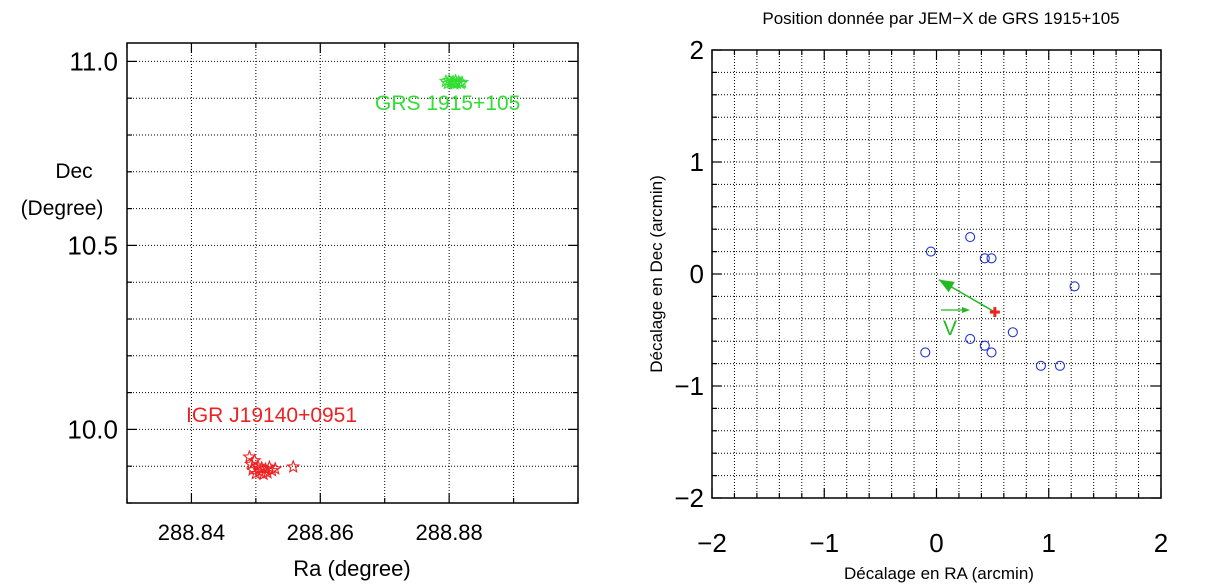  I want to click on right-x-tick-label: −2, so click(712, 543).